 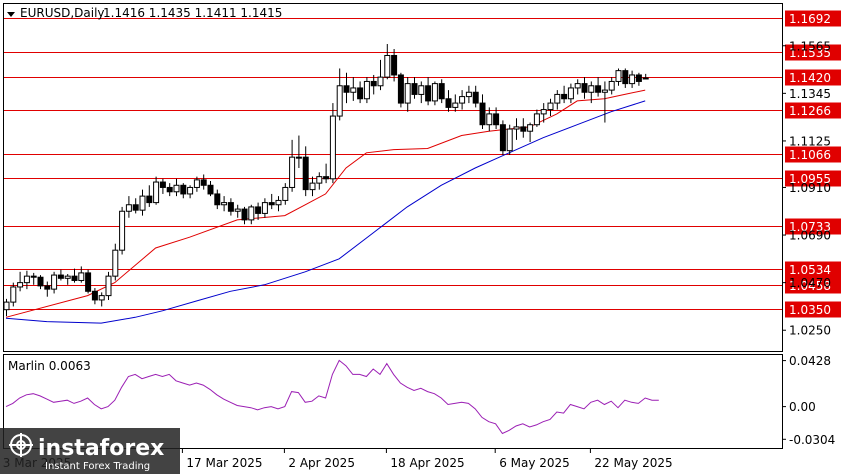 I want to click on oscillator-axis: 0.0428 0.00 -0.0304, so click(x=808, y=400).